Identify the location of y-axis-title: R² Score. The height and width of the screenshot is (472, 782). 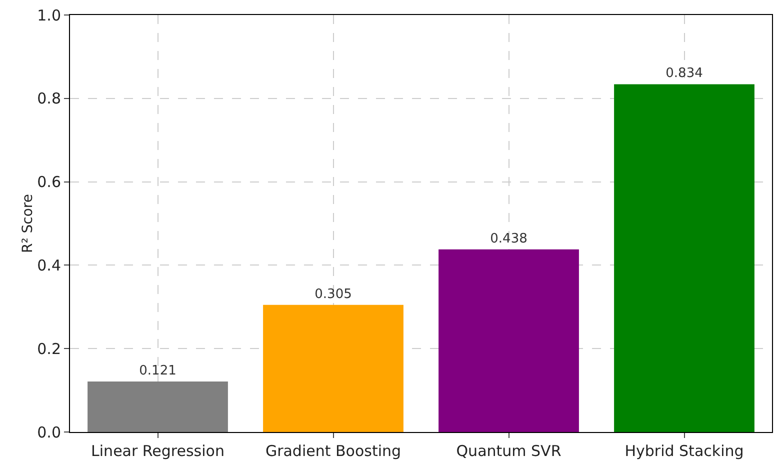
(28, 224).